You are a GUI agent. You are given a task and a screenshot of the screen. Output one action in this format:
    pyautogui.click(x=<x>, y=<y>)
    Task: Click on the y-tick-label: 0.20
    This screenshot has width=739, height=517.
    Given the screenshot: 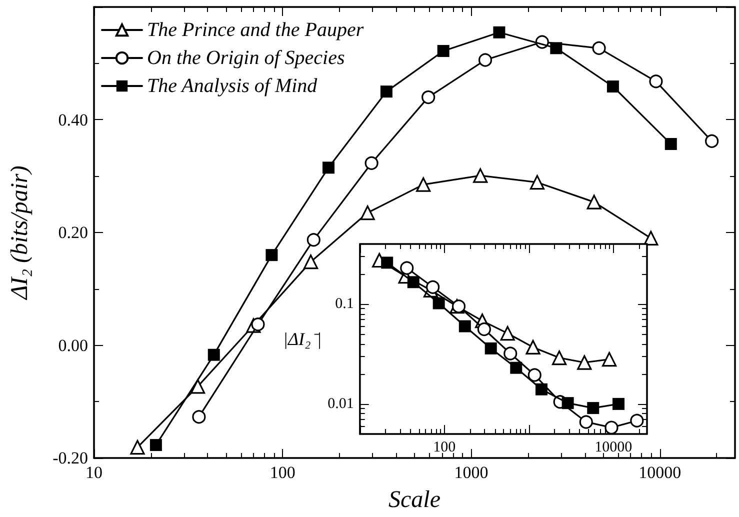 What is the action you would take?
    pyautogui.click(x=73, y=232)
    